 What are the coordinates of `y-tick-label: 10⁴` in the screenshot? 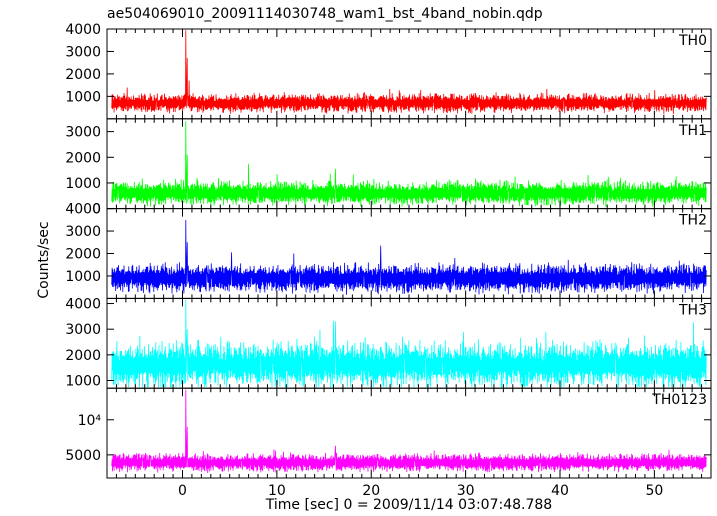 It's located at (90, 421).